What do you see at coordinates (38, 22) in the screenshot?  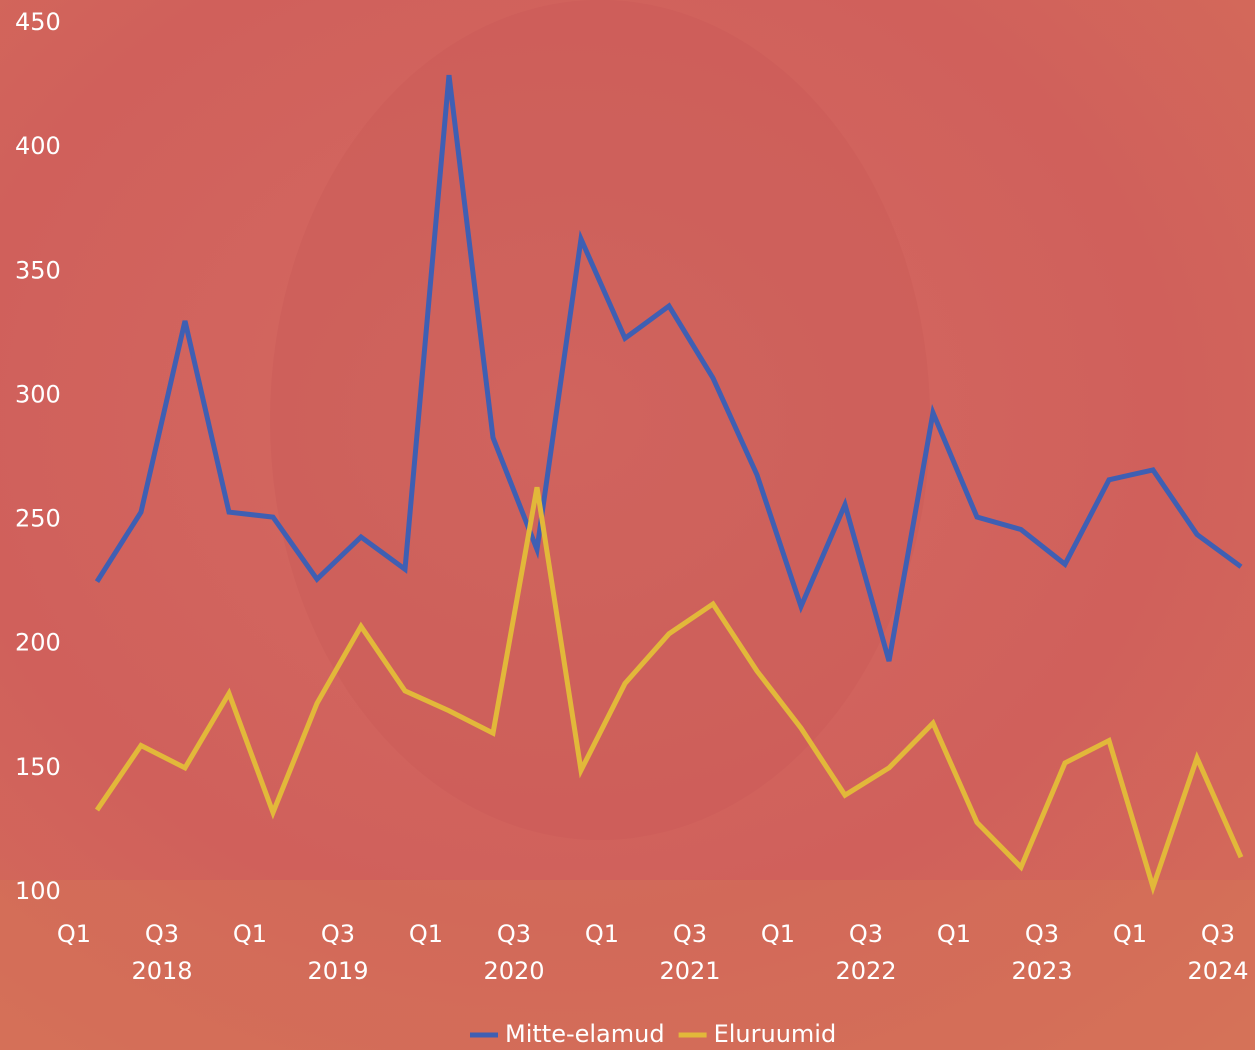 I see `y-tick-label: 450` at bounding box center [38, 22].